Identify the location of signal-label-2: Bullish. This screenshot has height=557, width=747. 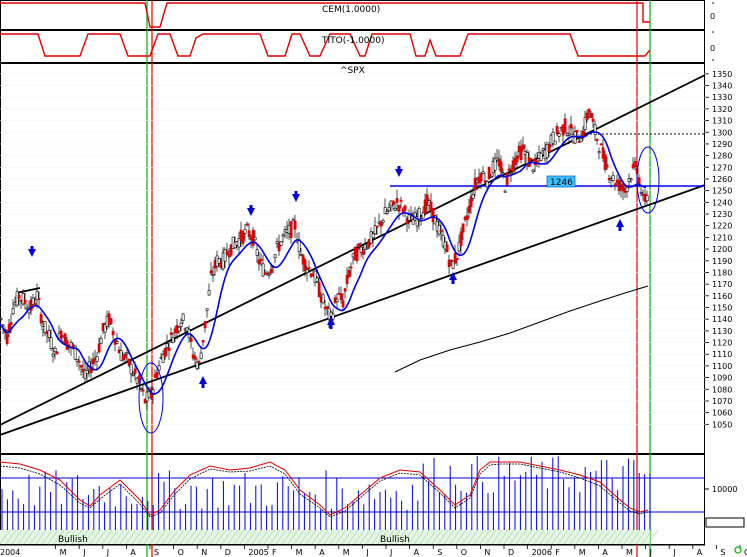
(395, 540).